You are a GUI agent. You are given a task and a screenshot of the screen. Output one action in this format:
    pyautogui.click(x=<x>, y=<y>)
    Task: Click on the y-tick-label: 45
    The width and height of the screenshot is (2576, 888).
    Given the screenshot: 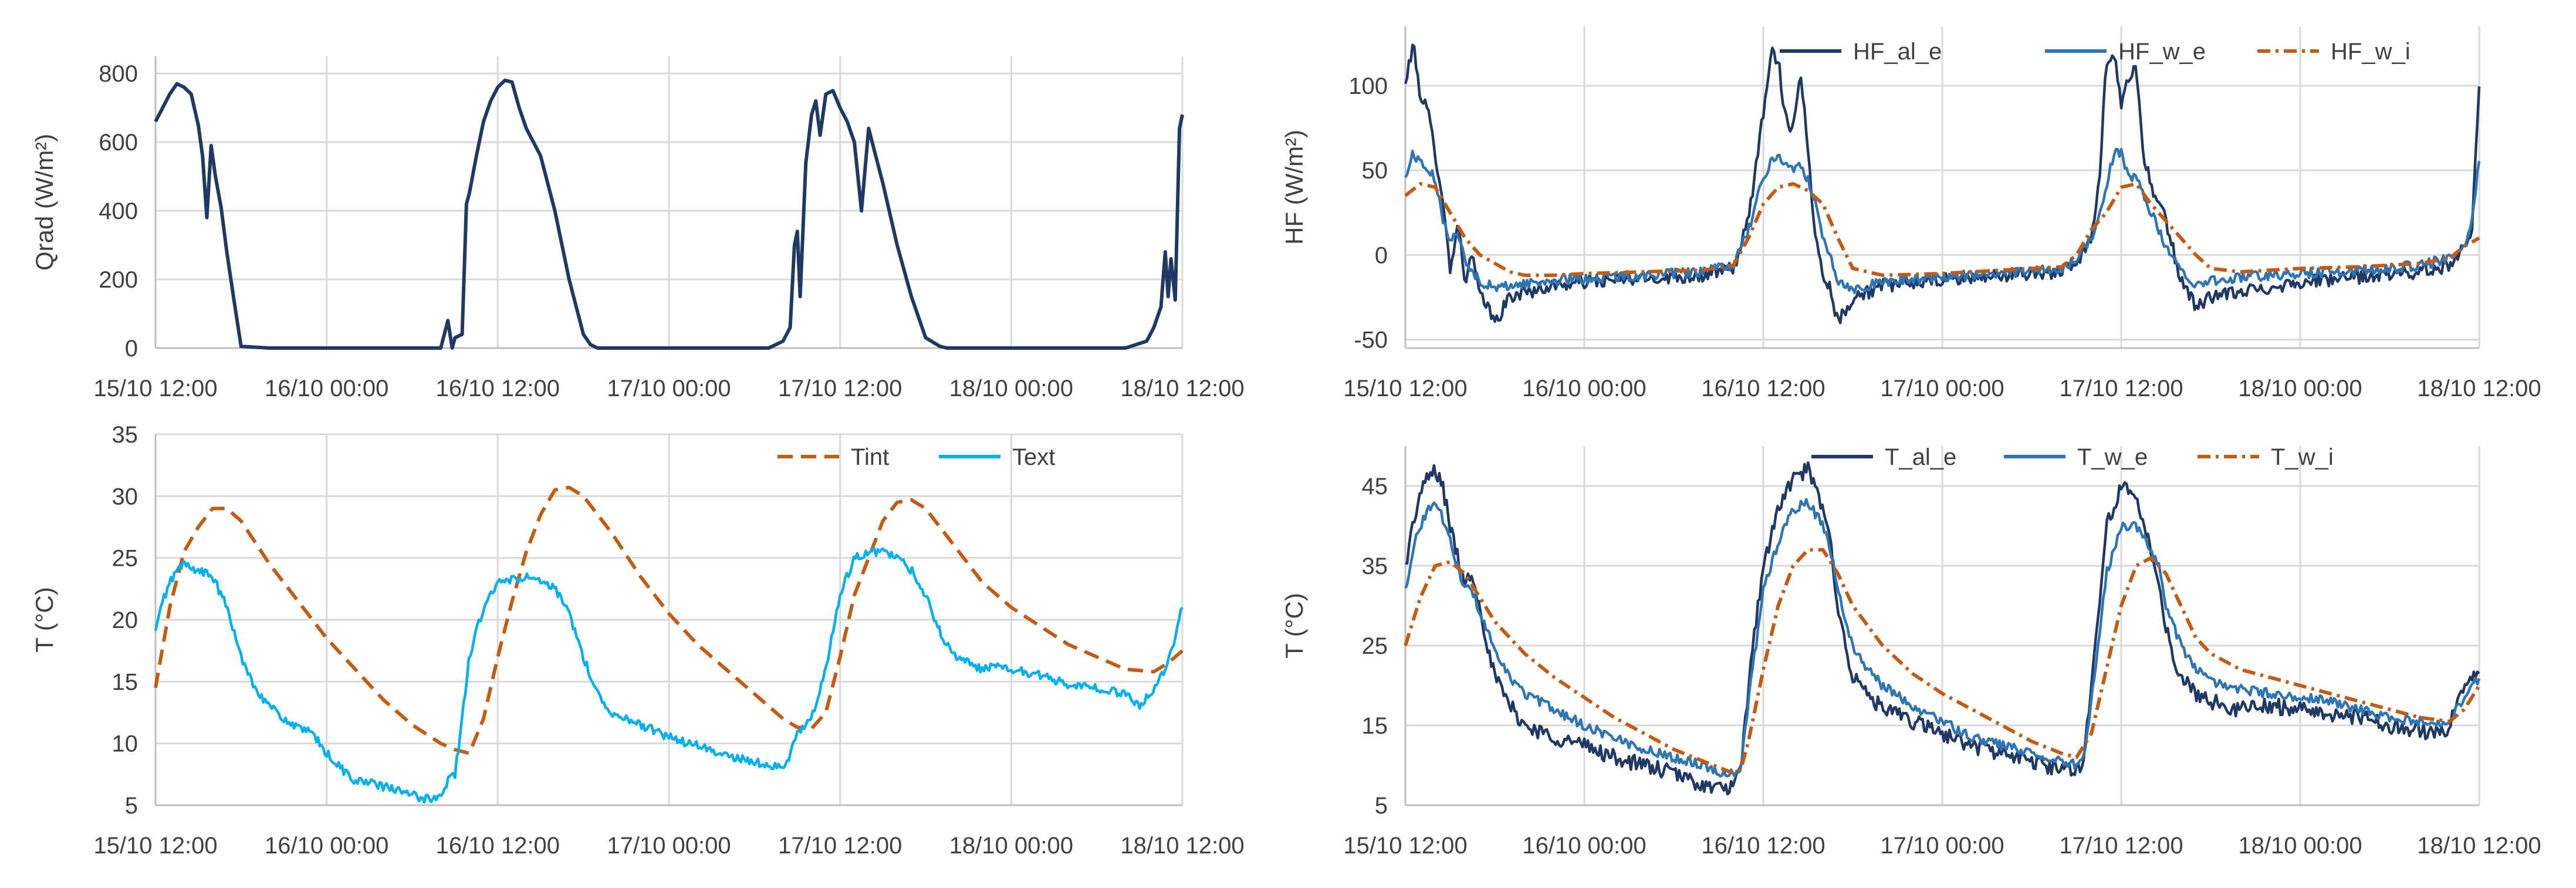 What is the action you would take?
    pyautogui.click(x=1375, y=486)
    